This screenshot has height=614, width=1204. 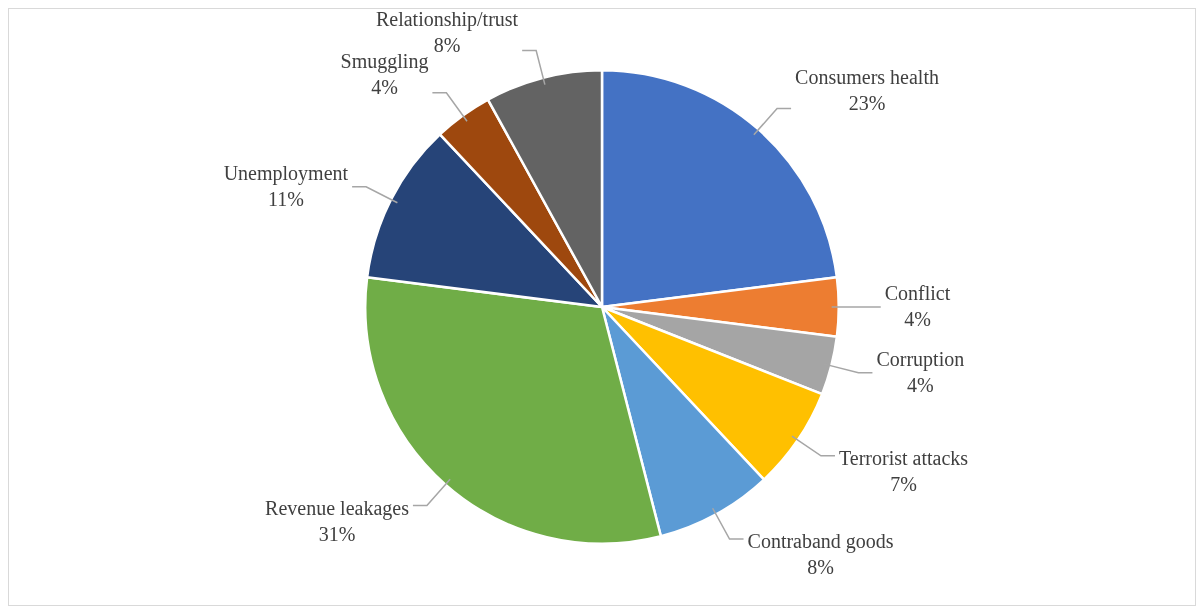 I want to click on slice-label: Smuggling, so click(x=384, y=62).